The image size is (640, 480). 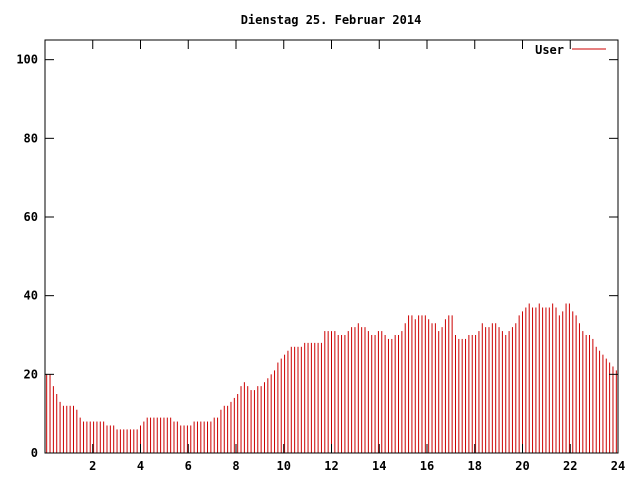 What do you see at coordinates (427, 466) in the screenshot?
I see `x-tick-label: 16` at bounding box center [427, 466].